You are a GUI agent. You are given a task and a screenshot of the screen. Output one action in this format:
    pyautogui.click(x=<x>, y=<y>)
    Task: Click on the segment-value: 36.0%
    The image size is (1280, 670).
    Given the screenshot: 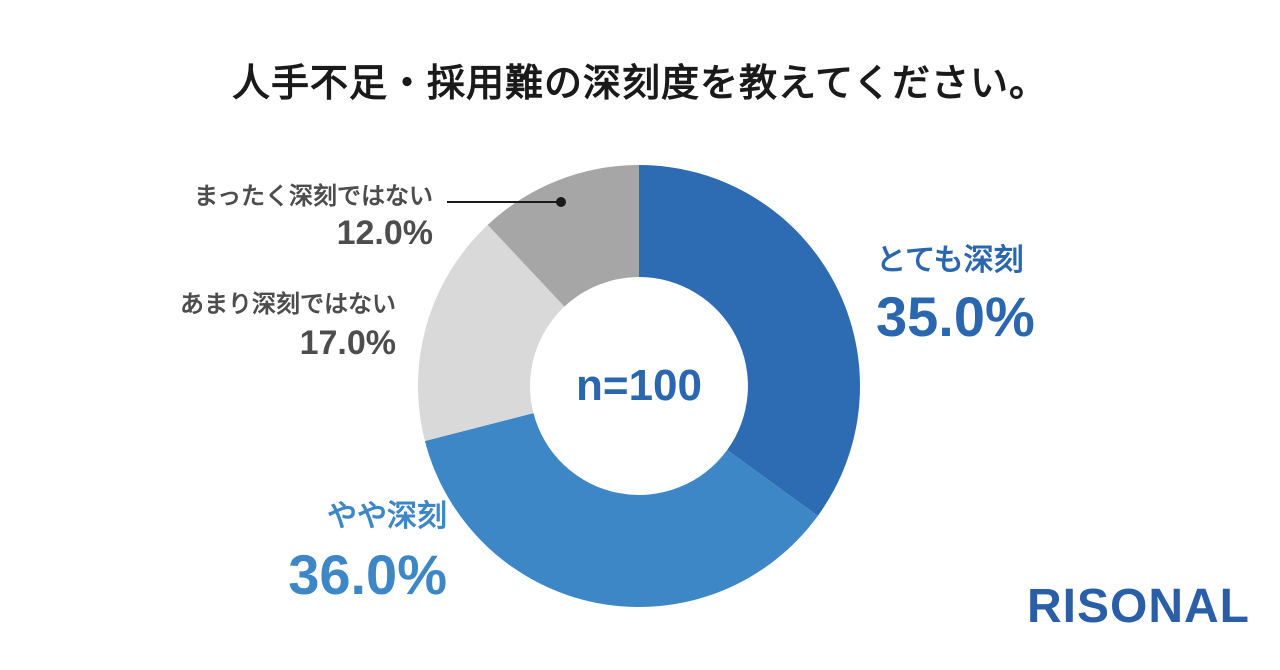 What is the action you would take?
    pyautogui.click(x=367, y=574)
    